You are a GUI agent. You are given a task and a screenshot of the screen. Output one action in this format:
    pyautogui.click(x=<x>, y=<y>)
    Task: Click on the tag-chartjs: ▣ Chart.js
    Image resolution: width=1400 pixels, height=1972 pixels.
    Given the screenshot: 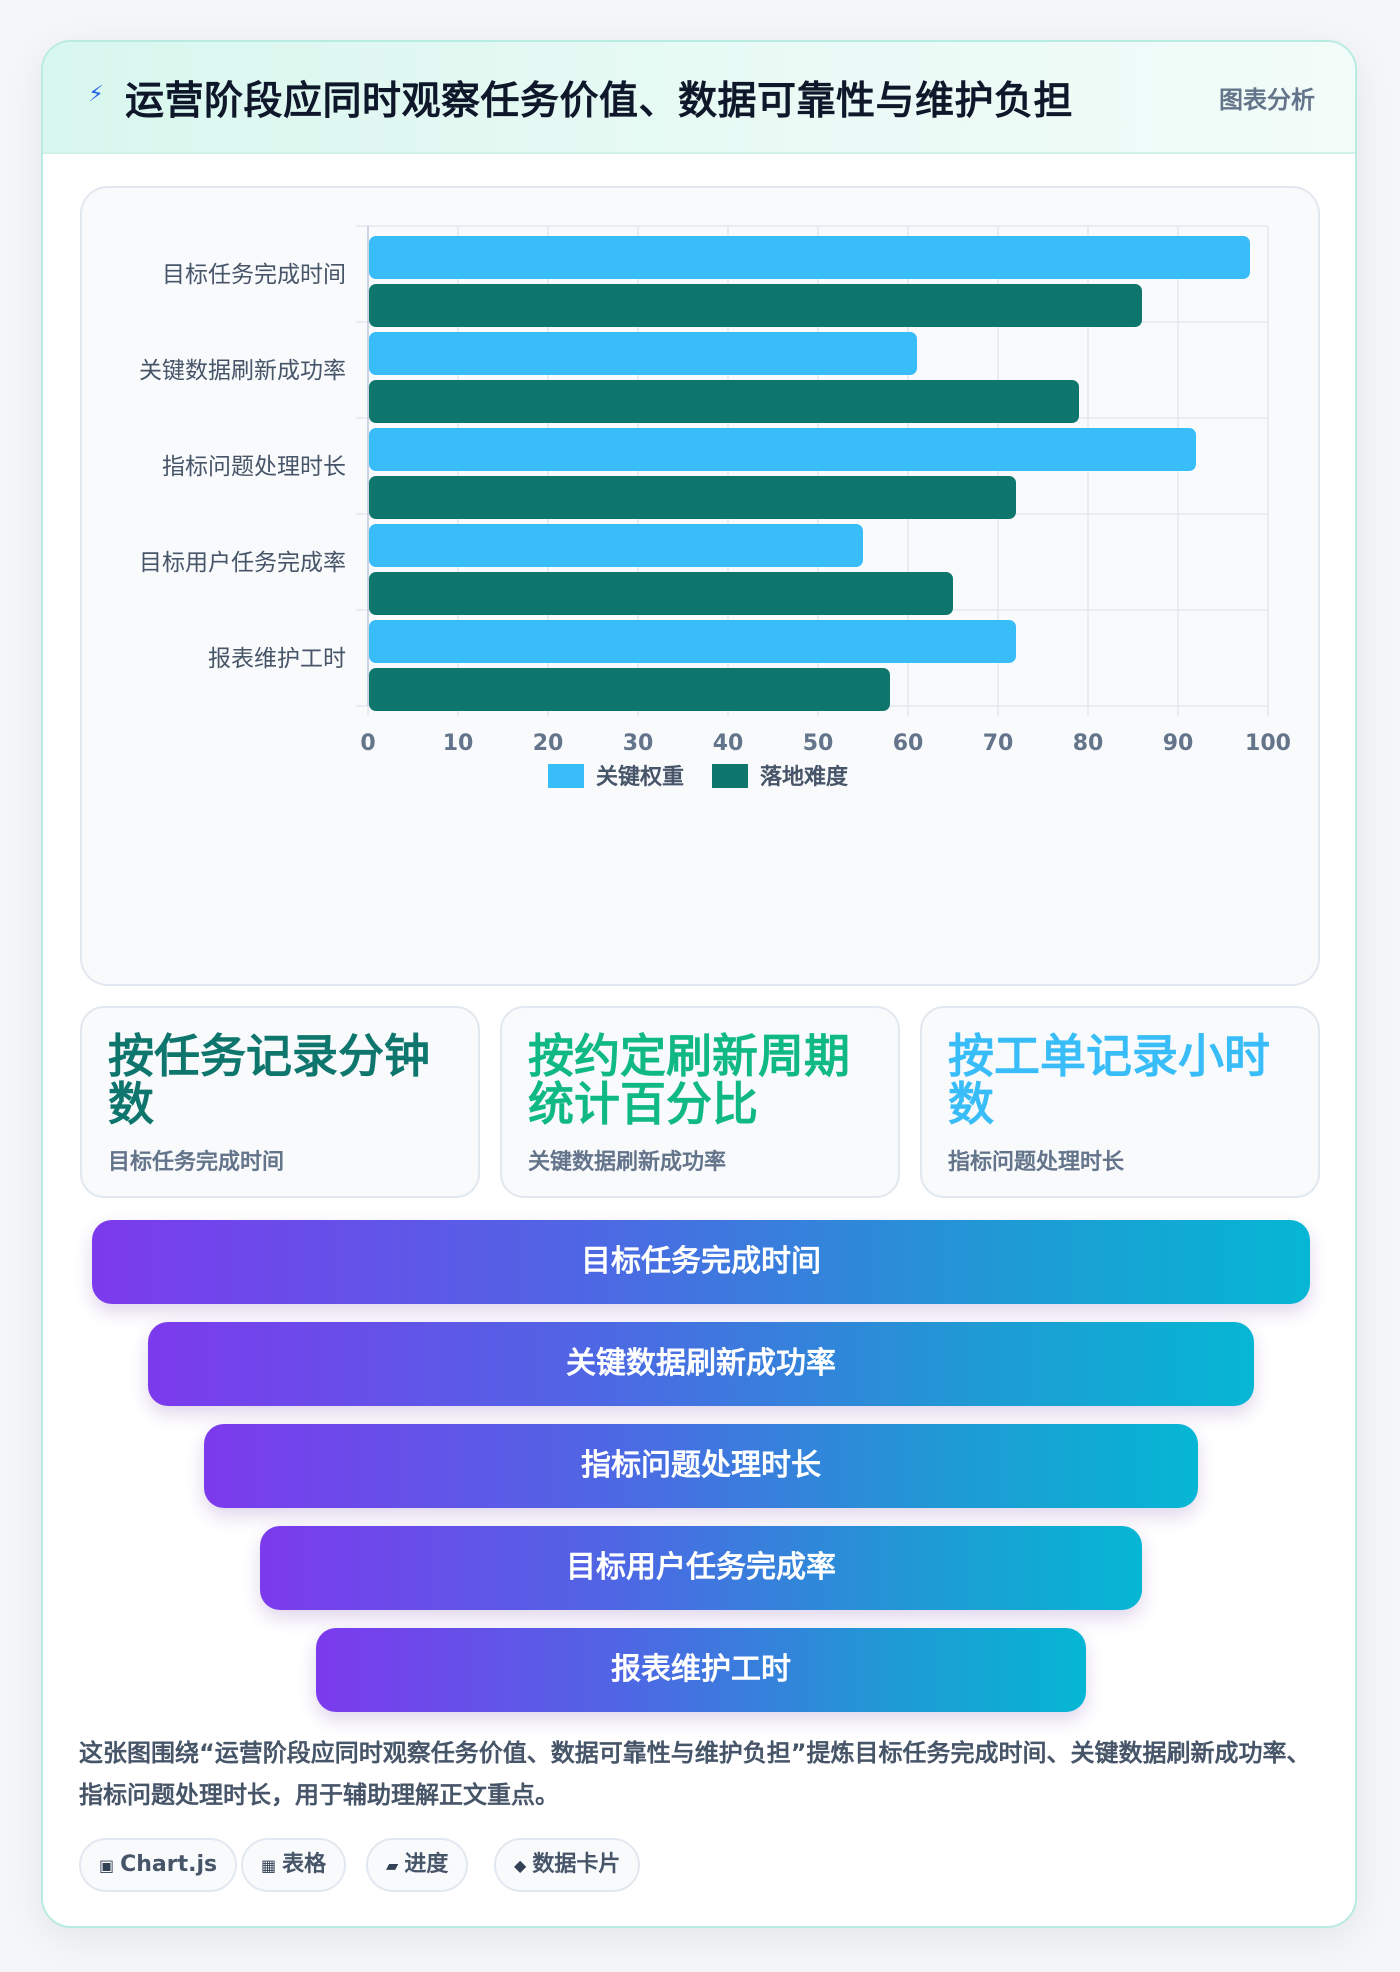 What is the action you would take?
    pyautogui.click(x=158, y=1865)
    